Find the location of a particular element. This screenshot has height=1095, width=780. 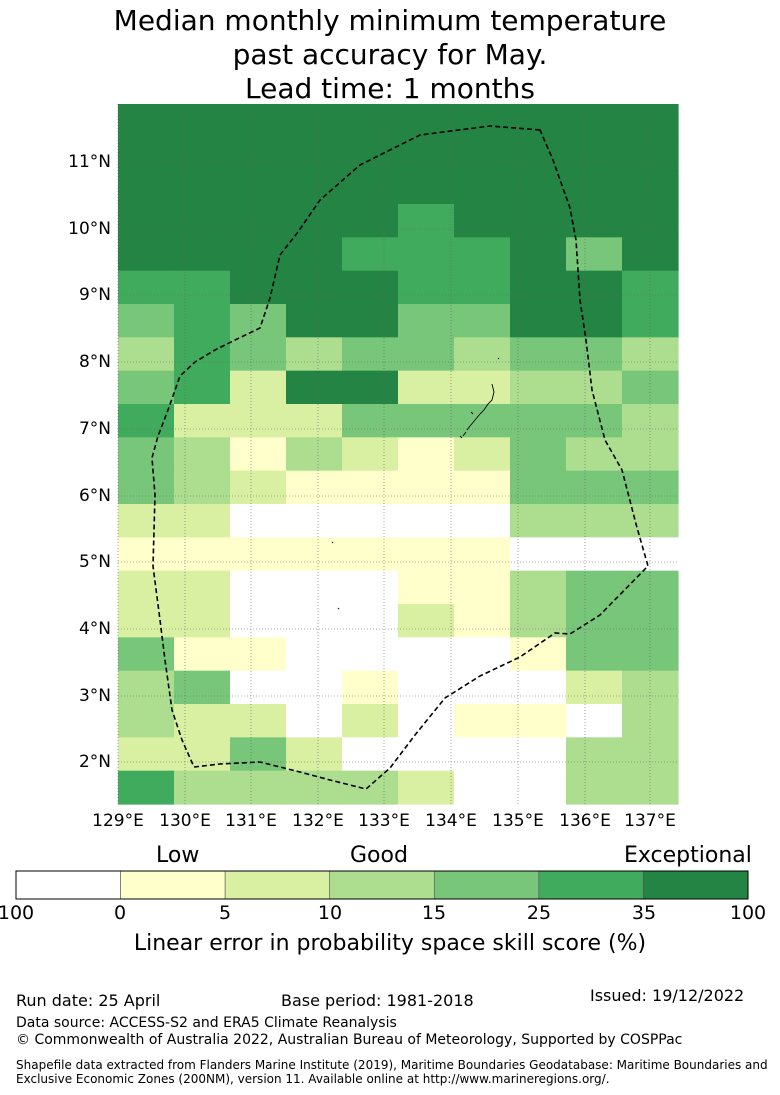

colorbar-frame is located at coordinates (382, 885).